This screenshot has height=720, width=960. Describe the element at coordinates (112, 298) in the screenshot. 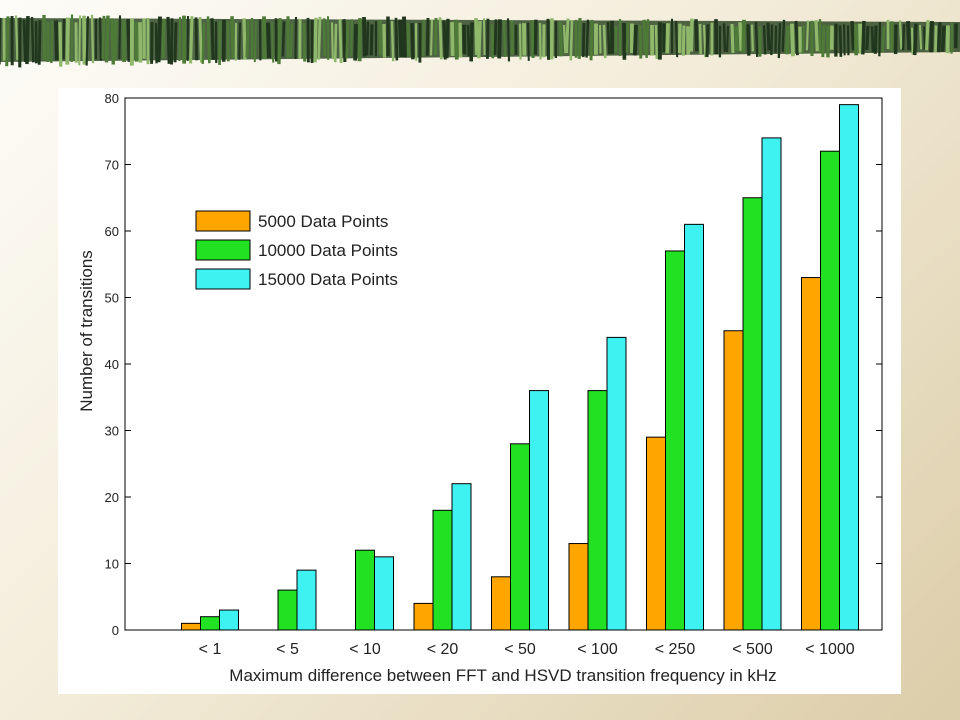

I see `y-tick-label: 50` at that location.